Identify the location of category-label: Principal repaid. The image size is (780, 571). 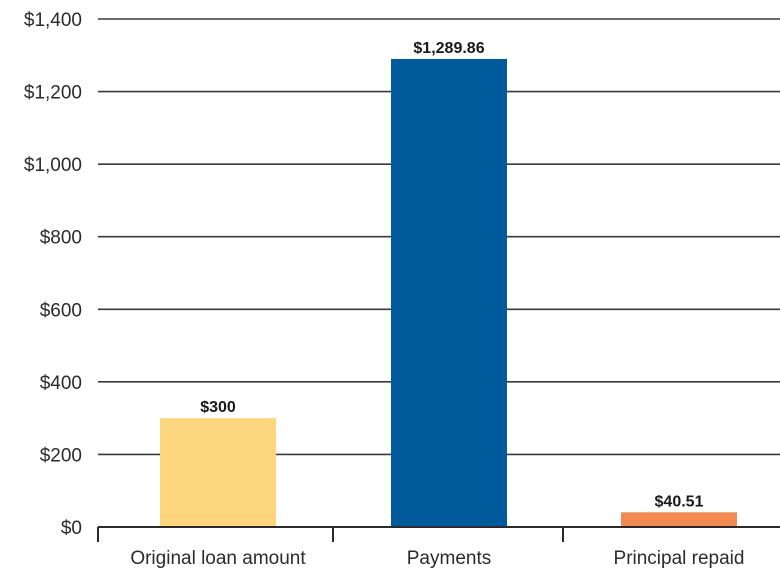
(679, 558).